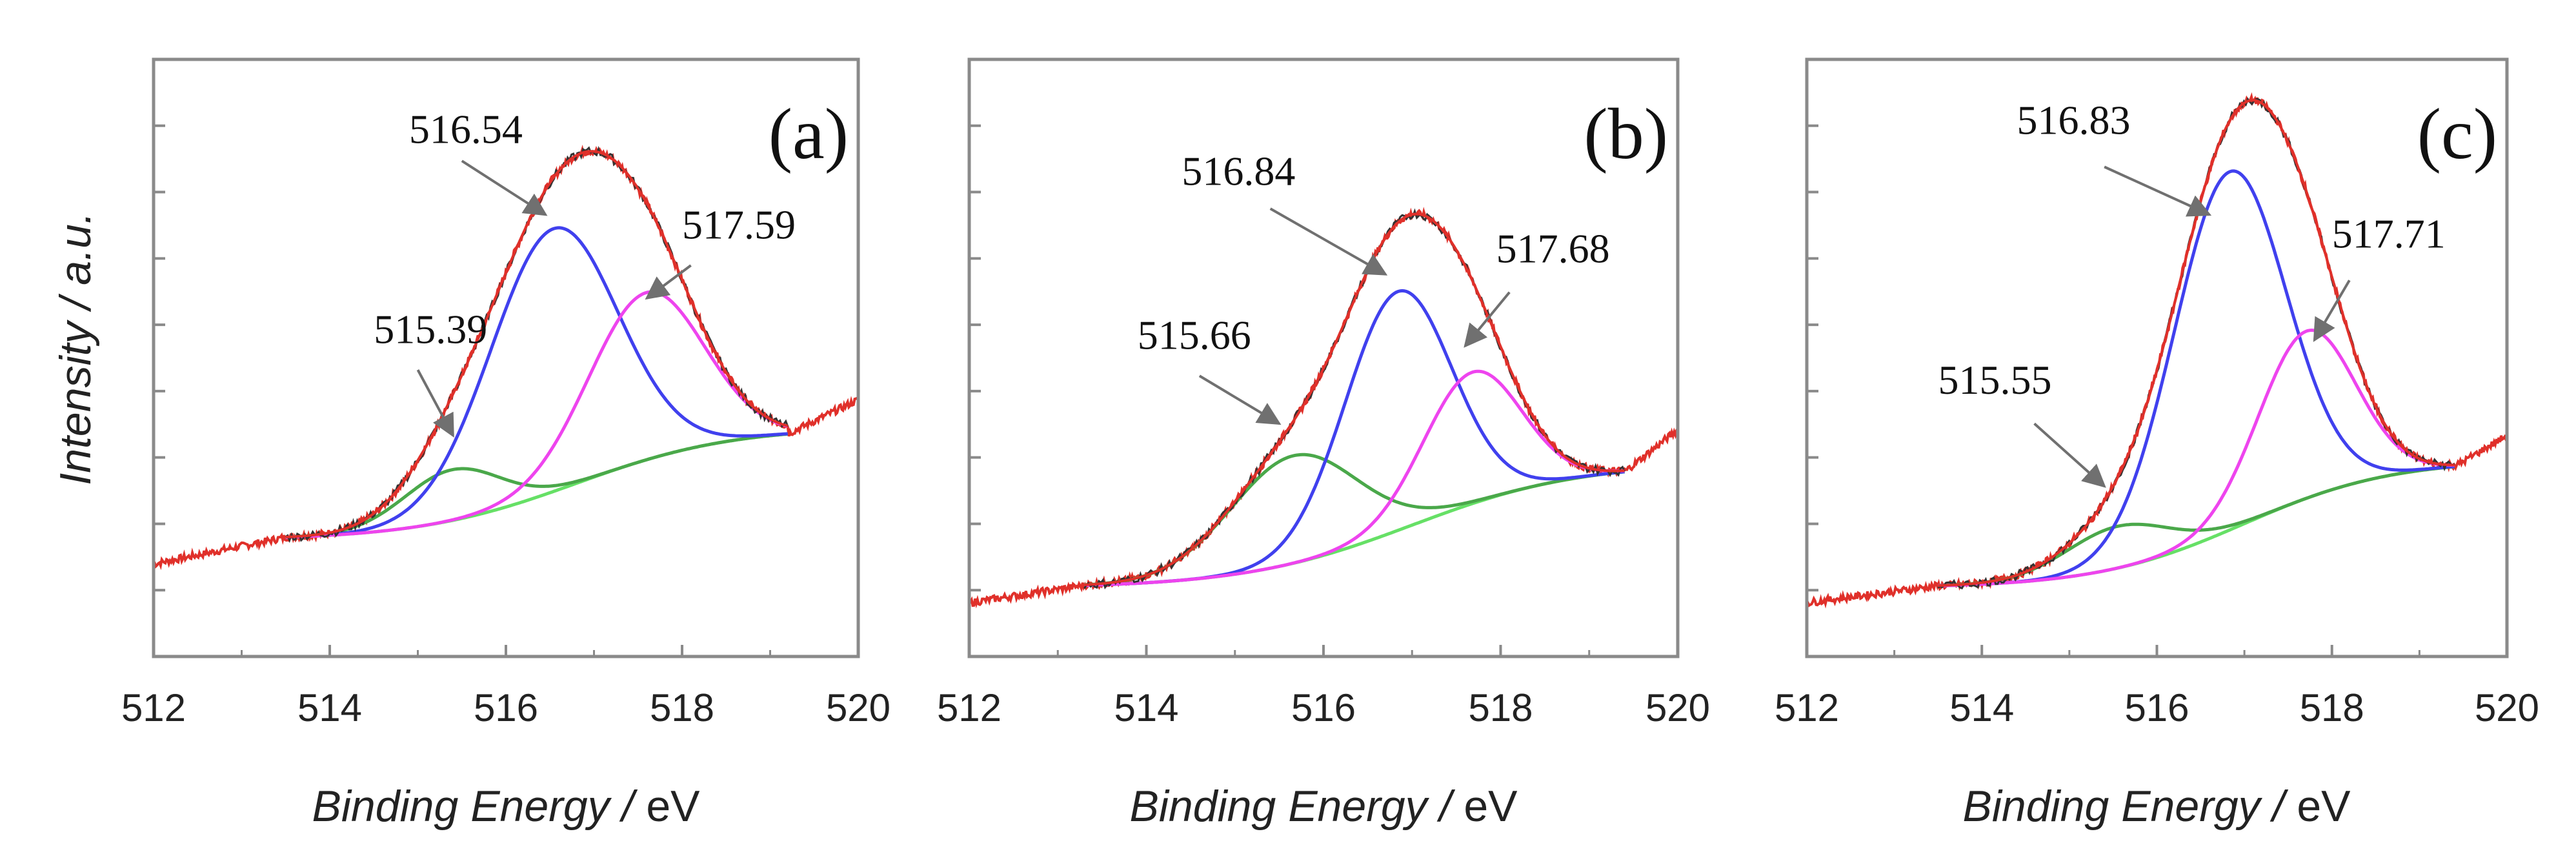 Image resolution: width=2576 pixels, height=865 pixels. Describe the element at coordinates (1238, 171) in the screenshot. I see `panel-b-peak-label-516.84: 516.84` at that location.